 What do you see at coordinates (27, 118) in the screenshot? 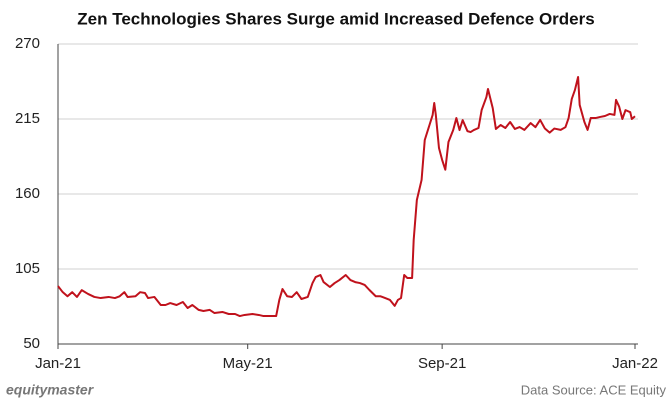
I see `y-tick-label: 215` at bounding box center [27, 118].